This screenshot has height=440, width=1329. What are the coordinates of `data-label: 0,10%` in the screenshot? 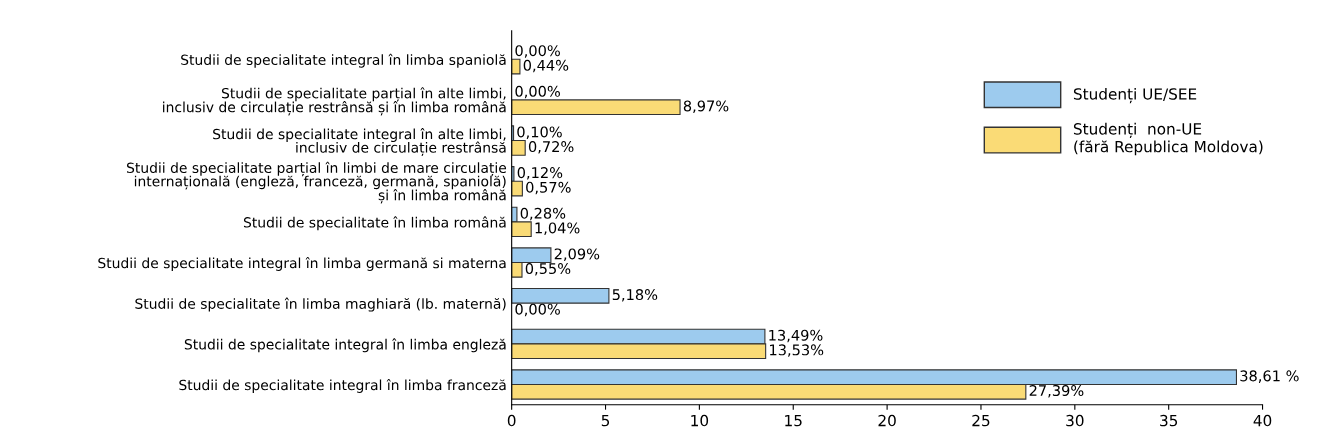 It's located at (539, 132).